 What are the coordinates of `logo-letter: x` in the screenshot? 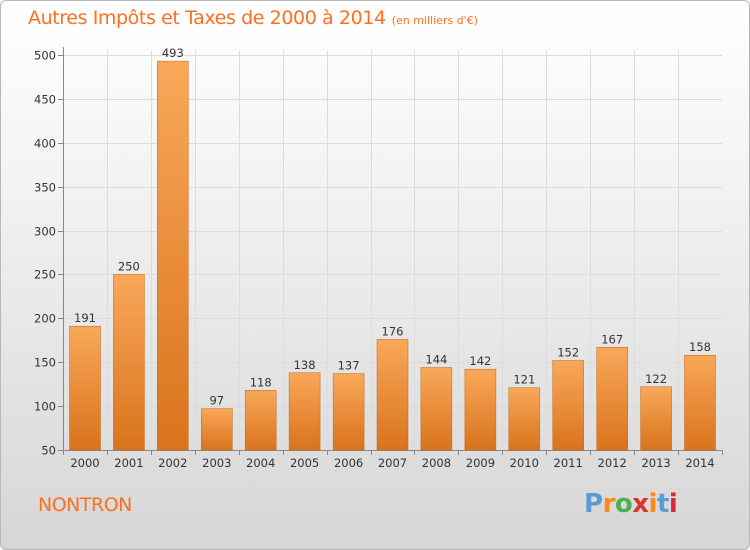 It's located at (640, 504).